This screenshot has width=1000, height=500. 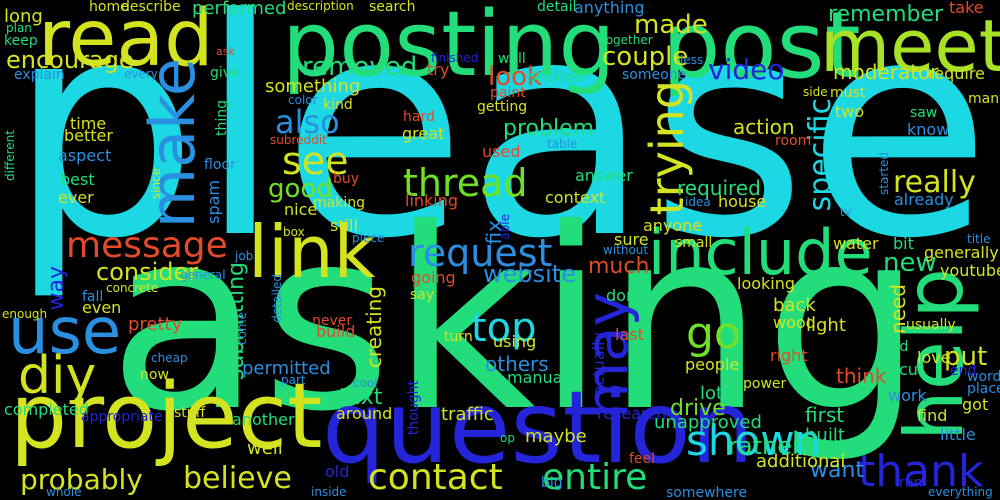 I want to click on word-pretty: pretty, so click(x=155, y=324).